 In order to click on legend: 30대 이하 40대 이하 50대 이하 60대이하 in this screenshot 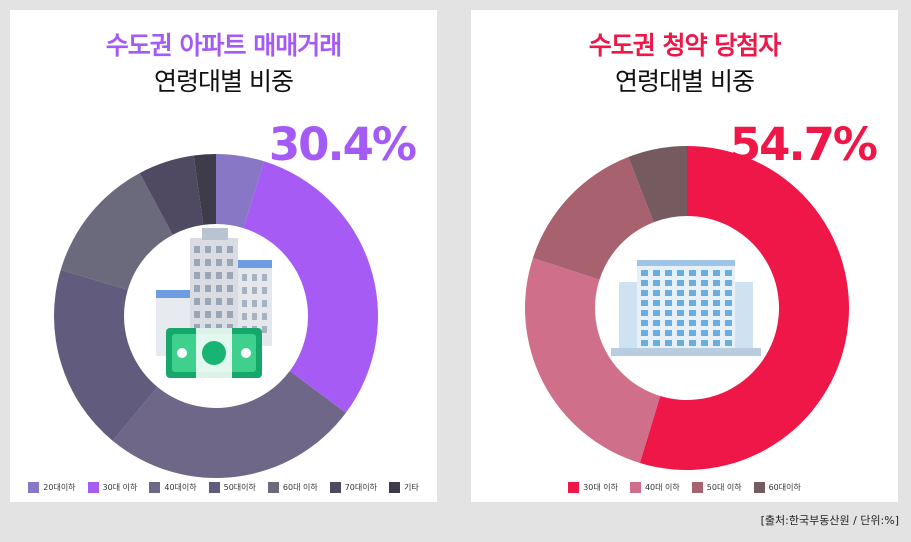, I will do `click(684, 487)`.